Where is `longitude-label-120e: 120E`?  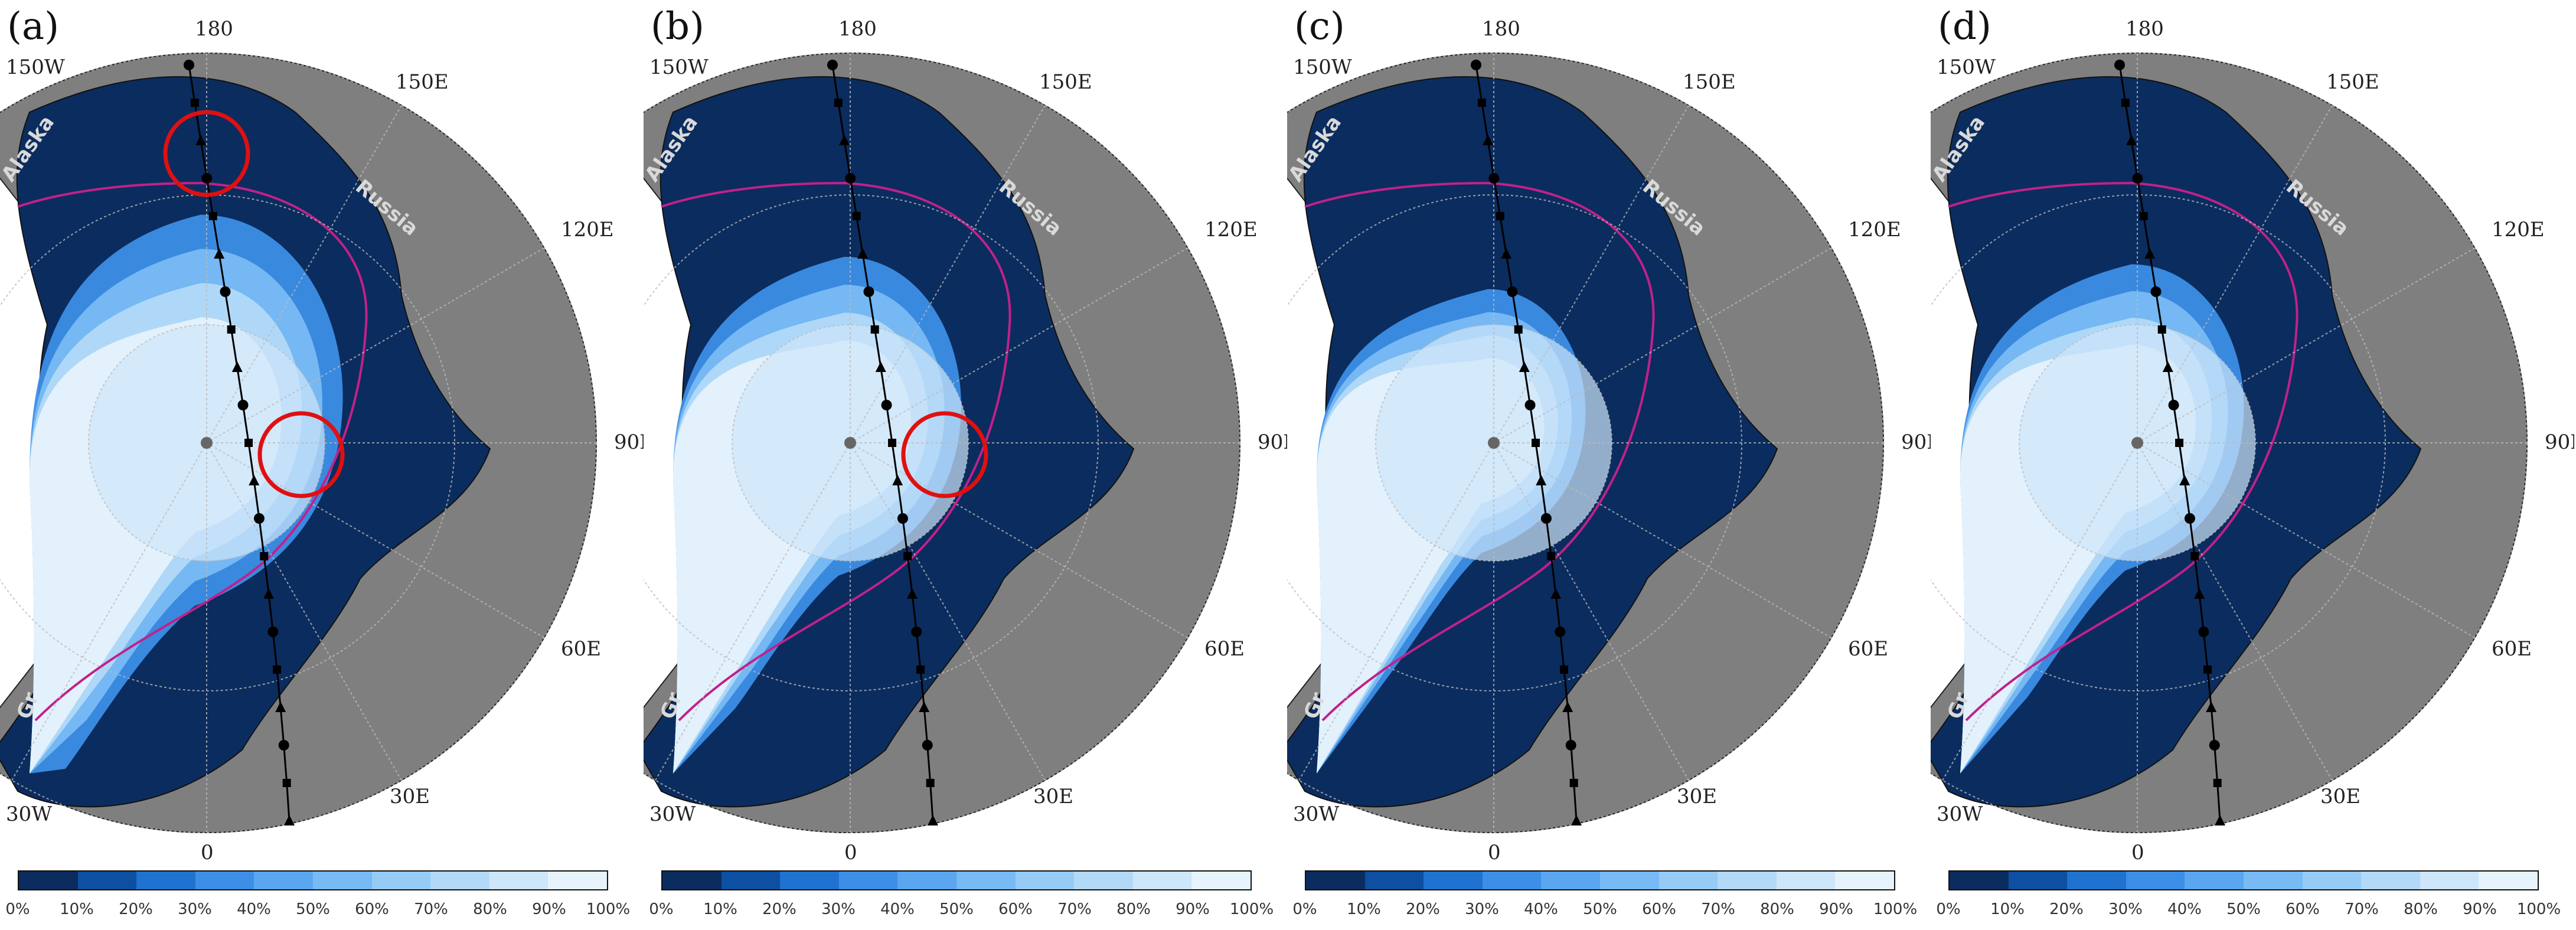 longitude-label-120e: 120E is located at coordinates (1231, 230).